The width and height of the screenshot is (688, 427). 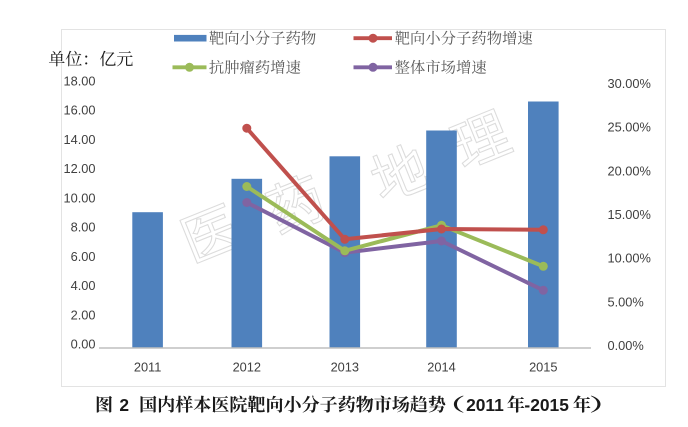 I want to click on svg-text: 18.00, so click(x=79, y=81).